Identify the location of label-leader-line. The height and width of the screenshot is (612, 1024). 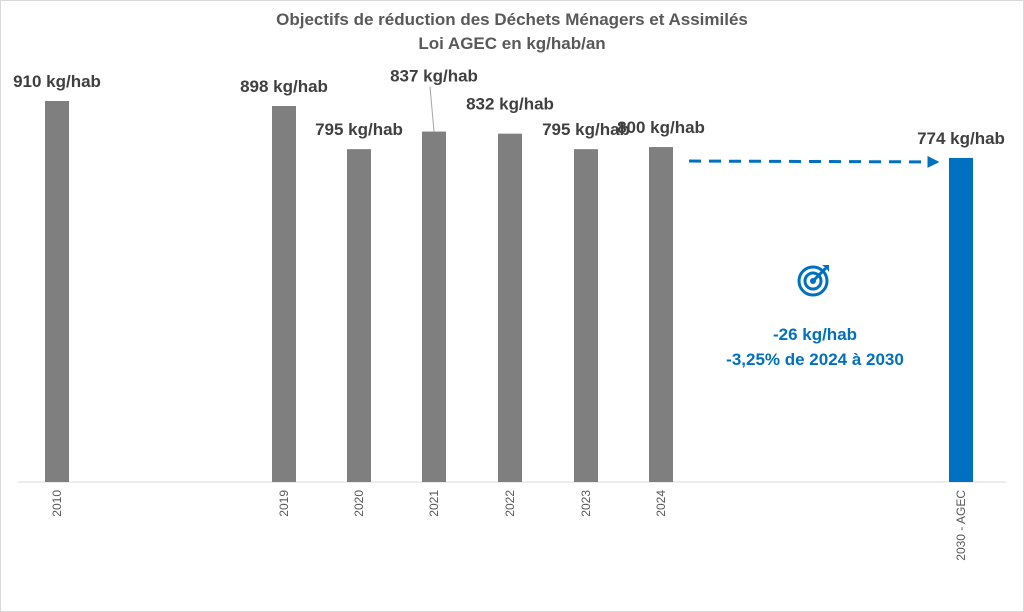
(432, 109).